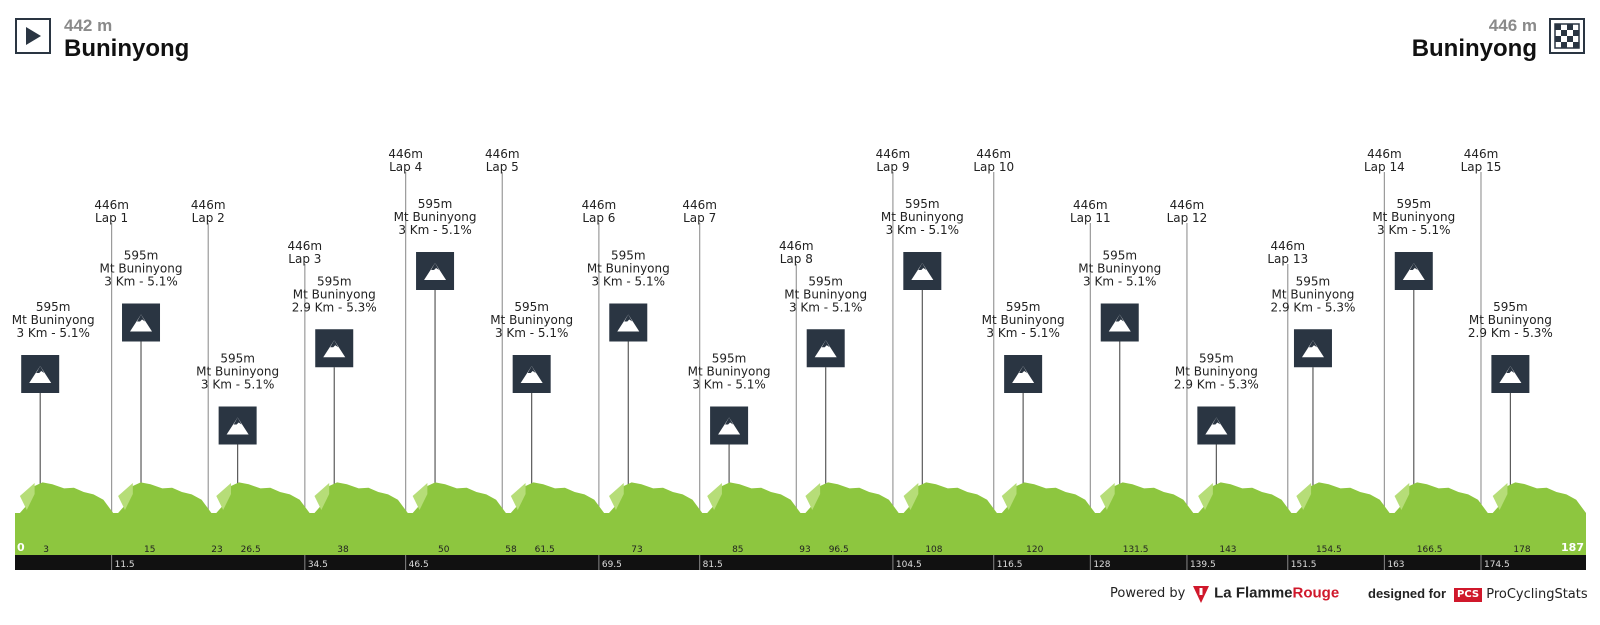 The image size is (1600, 625). Describe the element at coordinates (1512, 25) in the screenshot. I see `finish-altitude: 446 m` at that location.